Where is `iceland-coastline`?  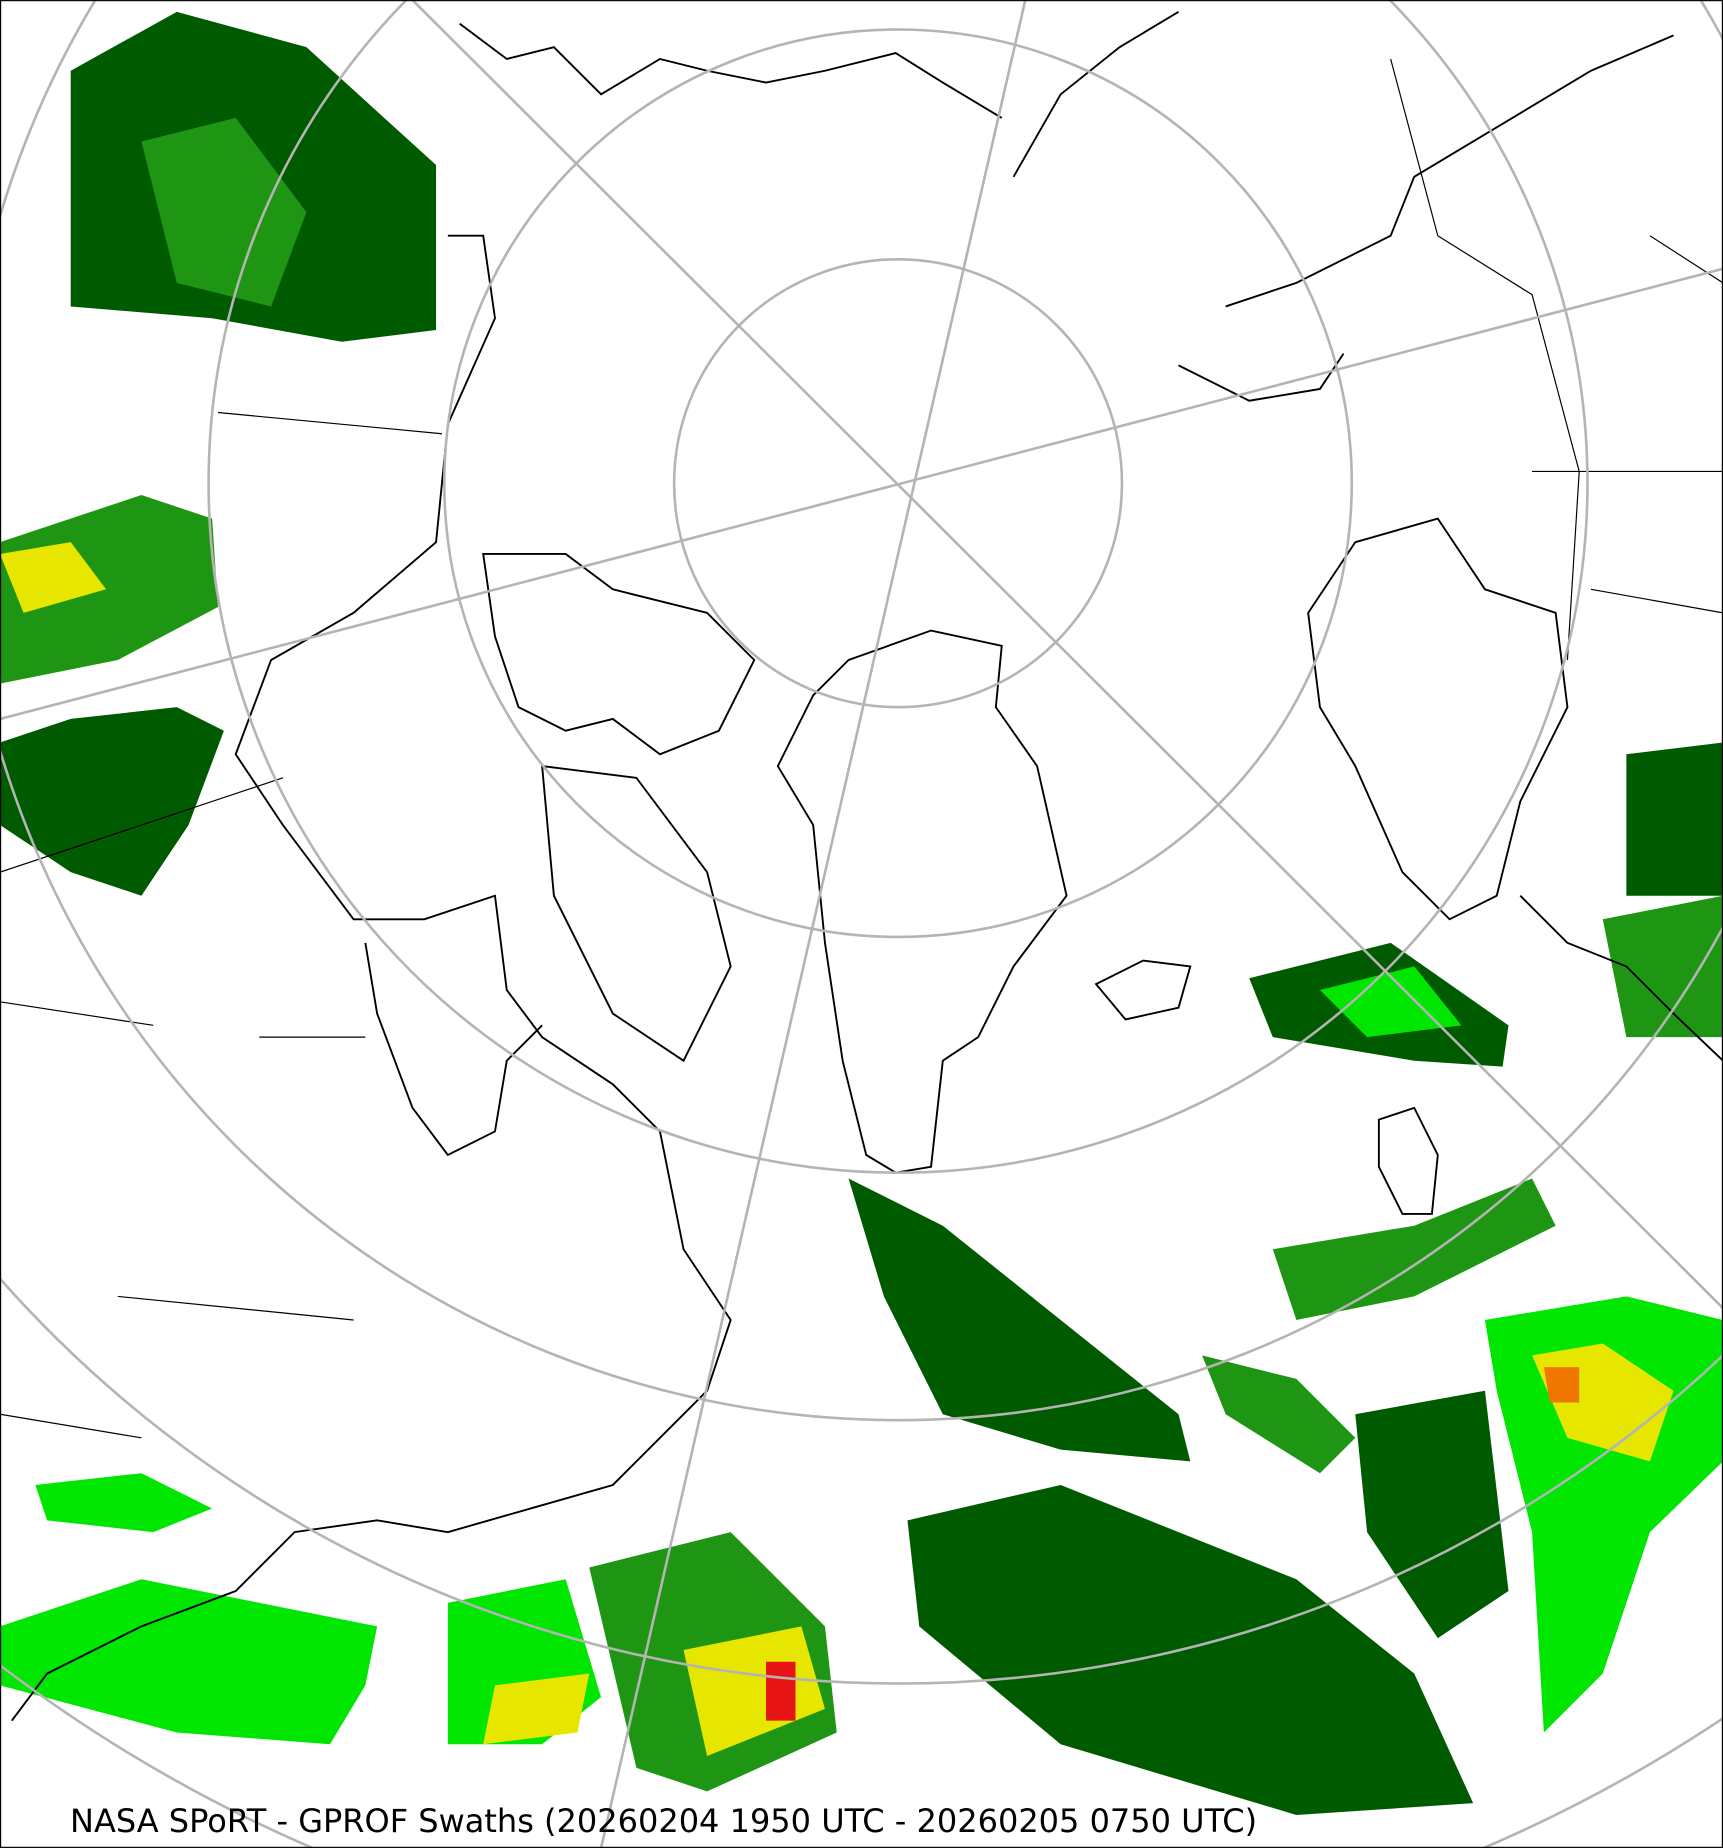 iceland-coastline is located at coordinates (1143, 990).